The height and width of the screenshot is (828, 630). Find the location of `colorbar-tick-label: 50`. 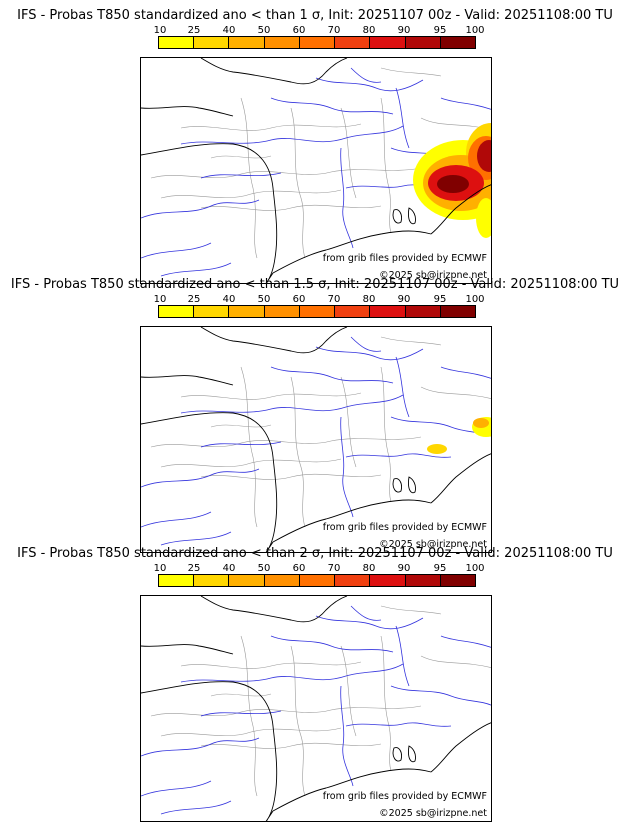

colorbar-tick-label: 50 is located at coordinates (264, 568).